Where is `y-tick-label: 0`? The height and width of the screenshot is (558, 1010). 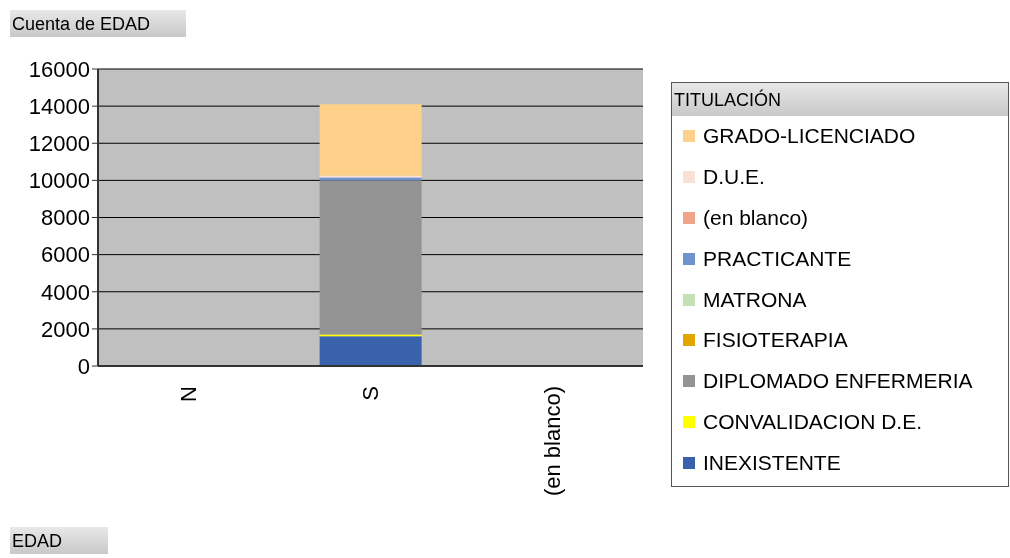
y-tick-label: 0 is located at coordinates (83, 366).